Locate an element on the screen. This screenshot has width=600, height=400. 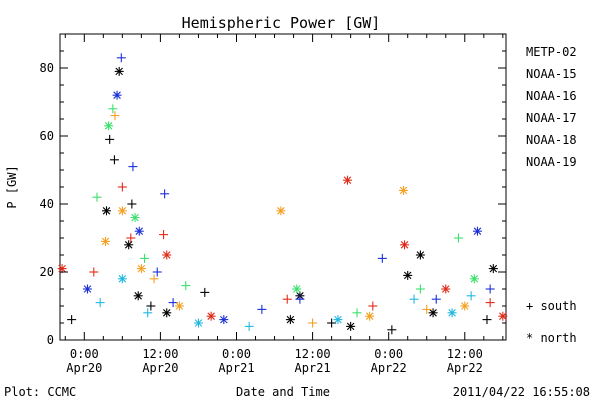
chart-title: Hemispheric Power [GW] is located at coordinates (281, 23).